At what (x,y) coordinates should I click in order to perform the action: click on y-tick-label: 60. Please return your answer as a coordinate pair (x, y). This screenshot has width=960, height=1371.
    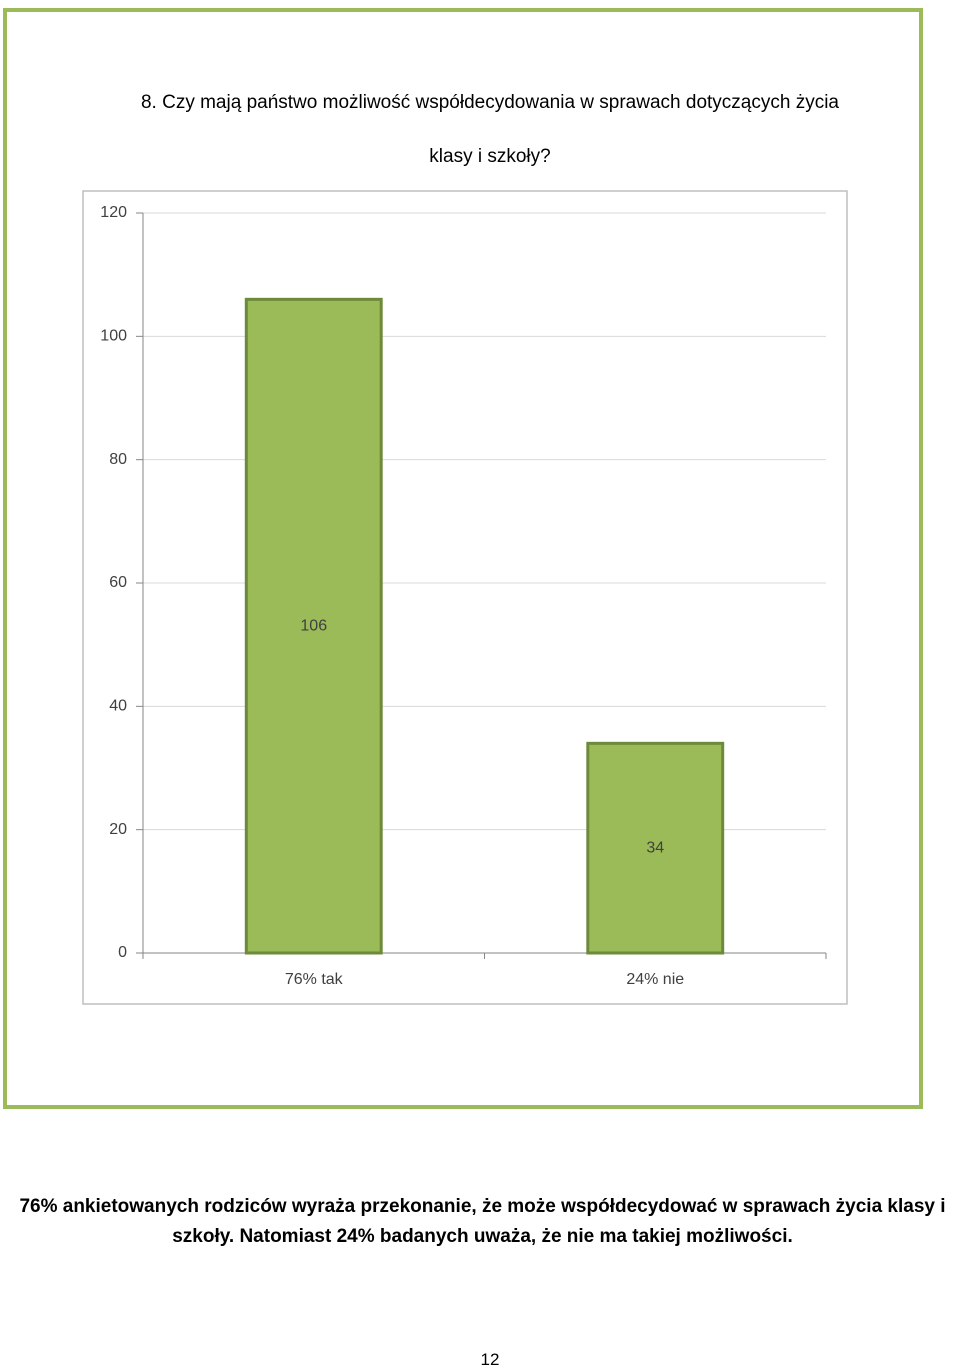
    Looking at the image, I should click on (118, 582).